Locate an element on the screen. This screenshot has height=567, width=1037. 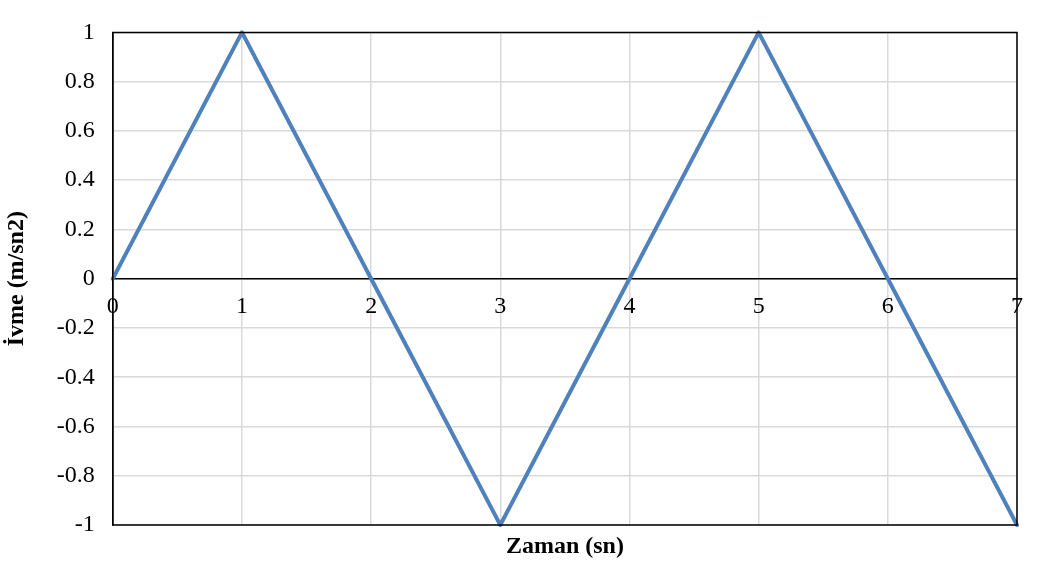
y-tick-label: -1 is located at coordinates (84, 523).